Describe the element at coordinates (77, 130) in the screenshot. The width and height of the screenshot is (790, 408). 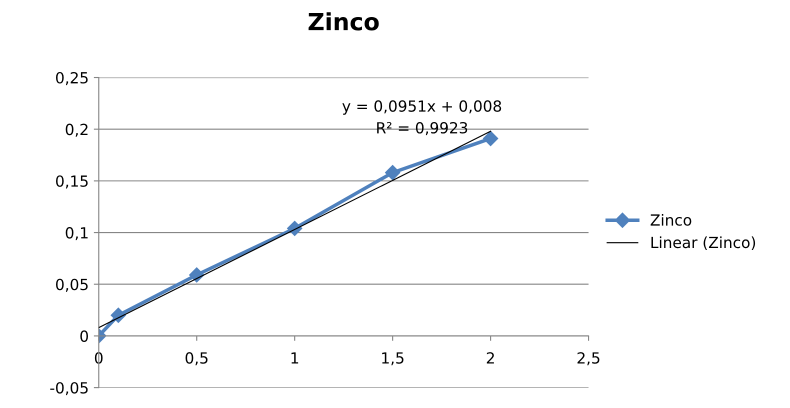
I see `y-tick-label: 0,2` at that location.